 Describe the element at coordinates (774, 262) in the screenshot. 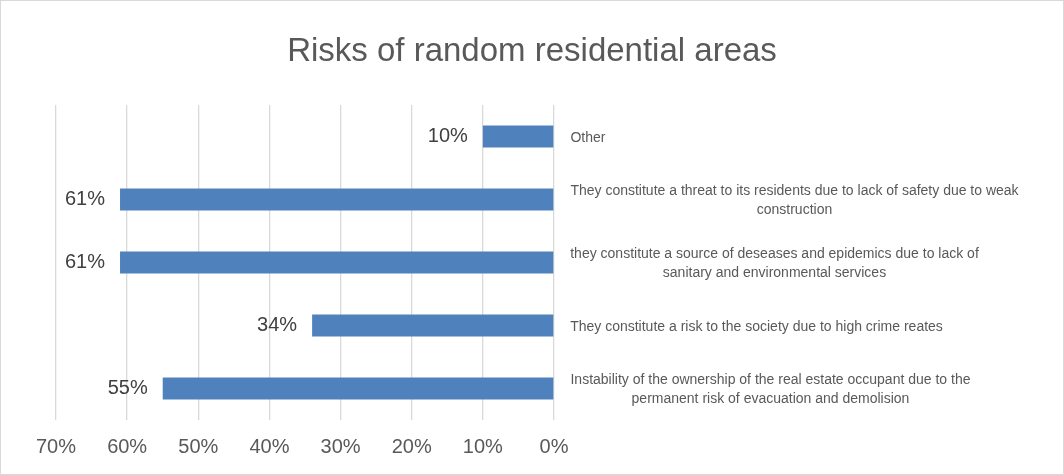

I see `y-tick-label: they constitute a source of deseases and epidemics due to lack of sanitary and environmental services` at that location.